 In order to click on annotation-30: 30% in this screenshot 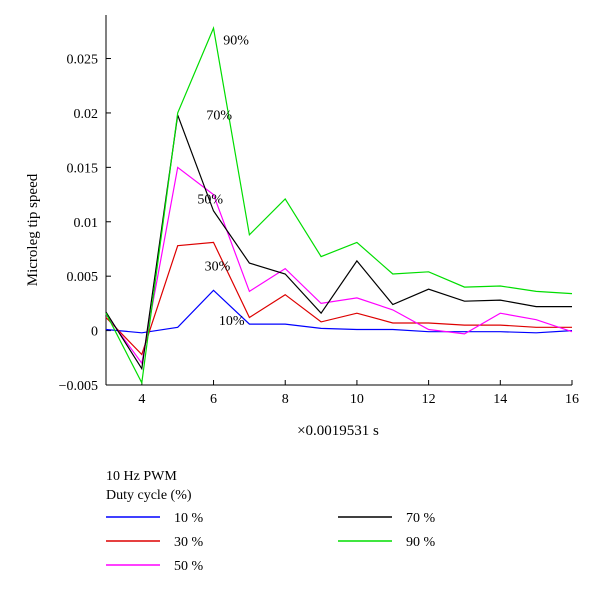, I will do `click(218, 267)`.